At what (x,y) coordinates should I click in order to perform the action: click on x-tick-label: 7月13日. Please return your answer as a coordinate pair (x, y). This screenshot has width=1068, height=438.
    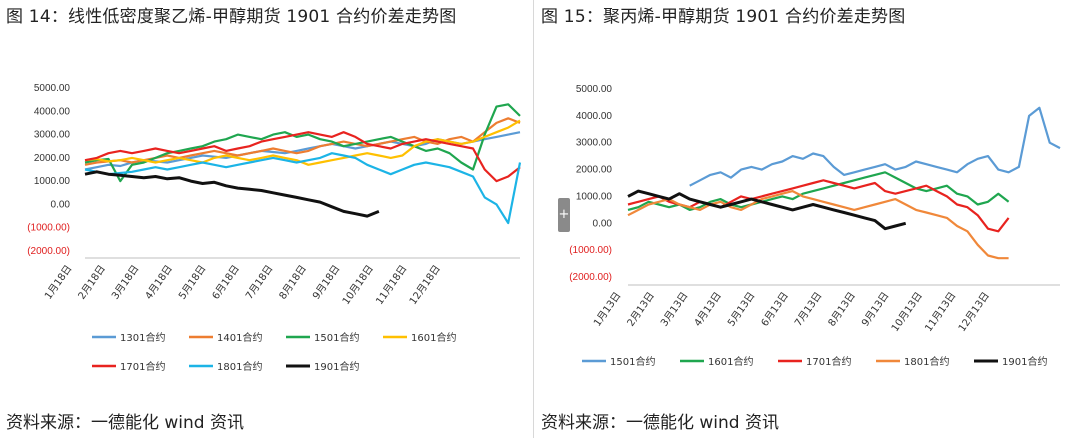
    Looking at the image, I should click on (808, 309).